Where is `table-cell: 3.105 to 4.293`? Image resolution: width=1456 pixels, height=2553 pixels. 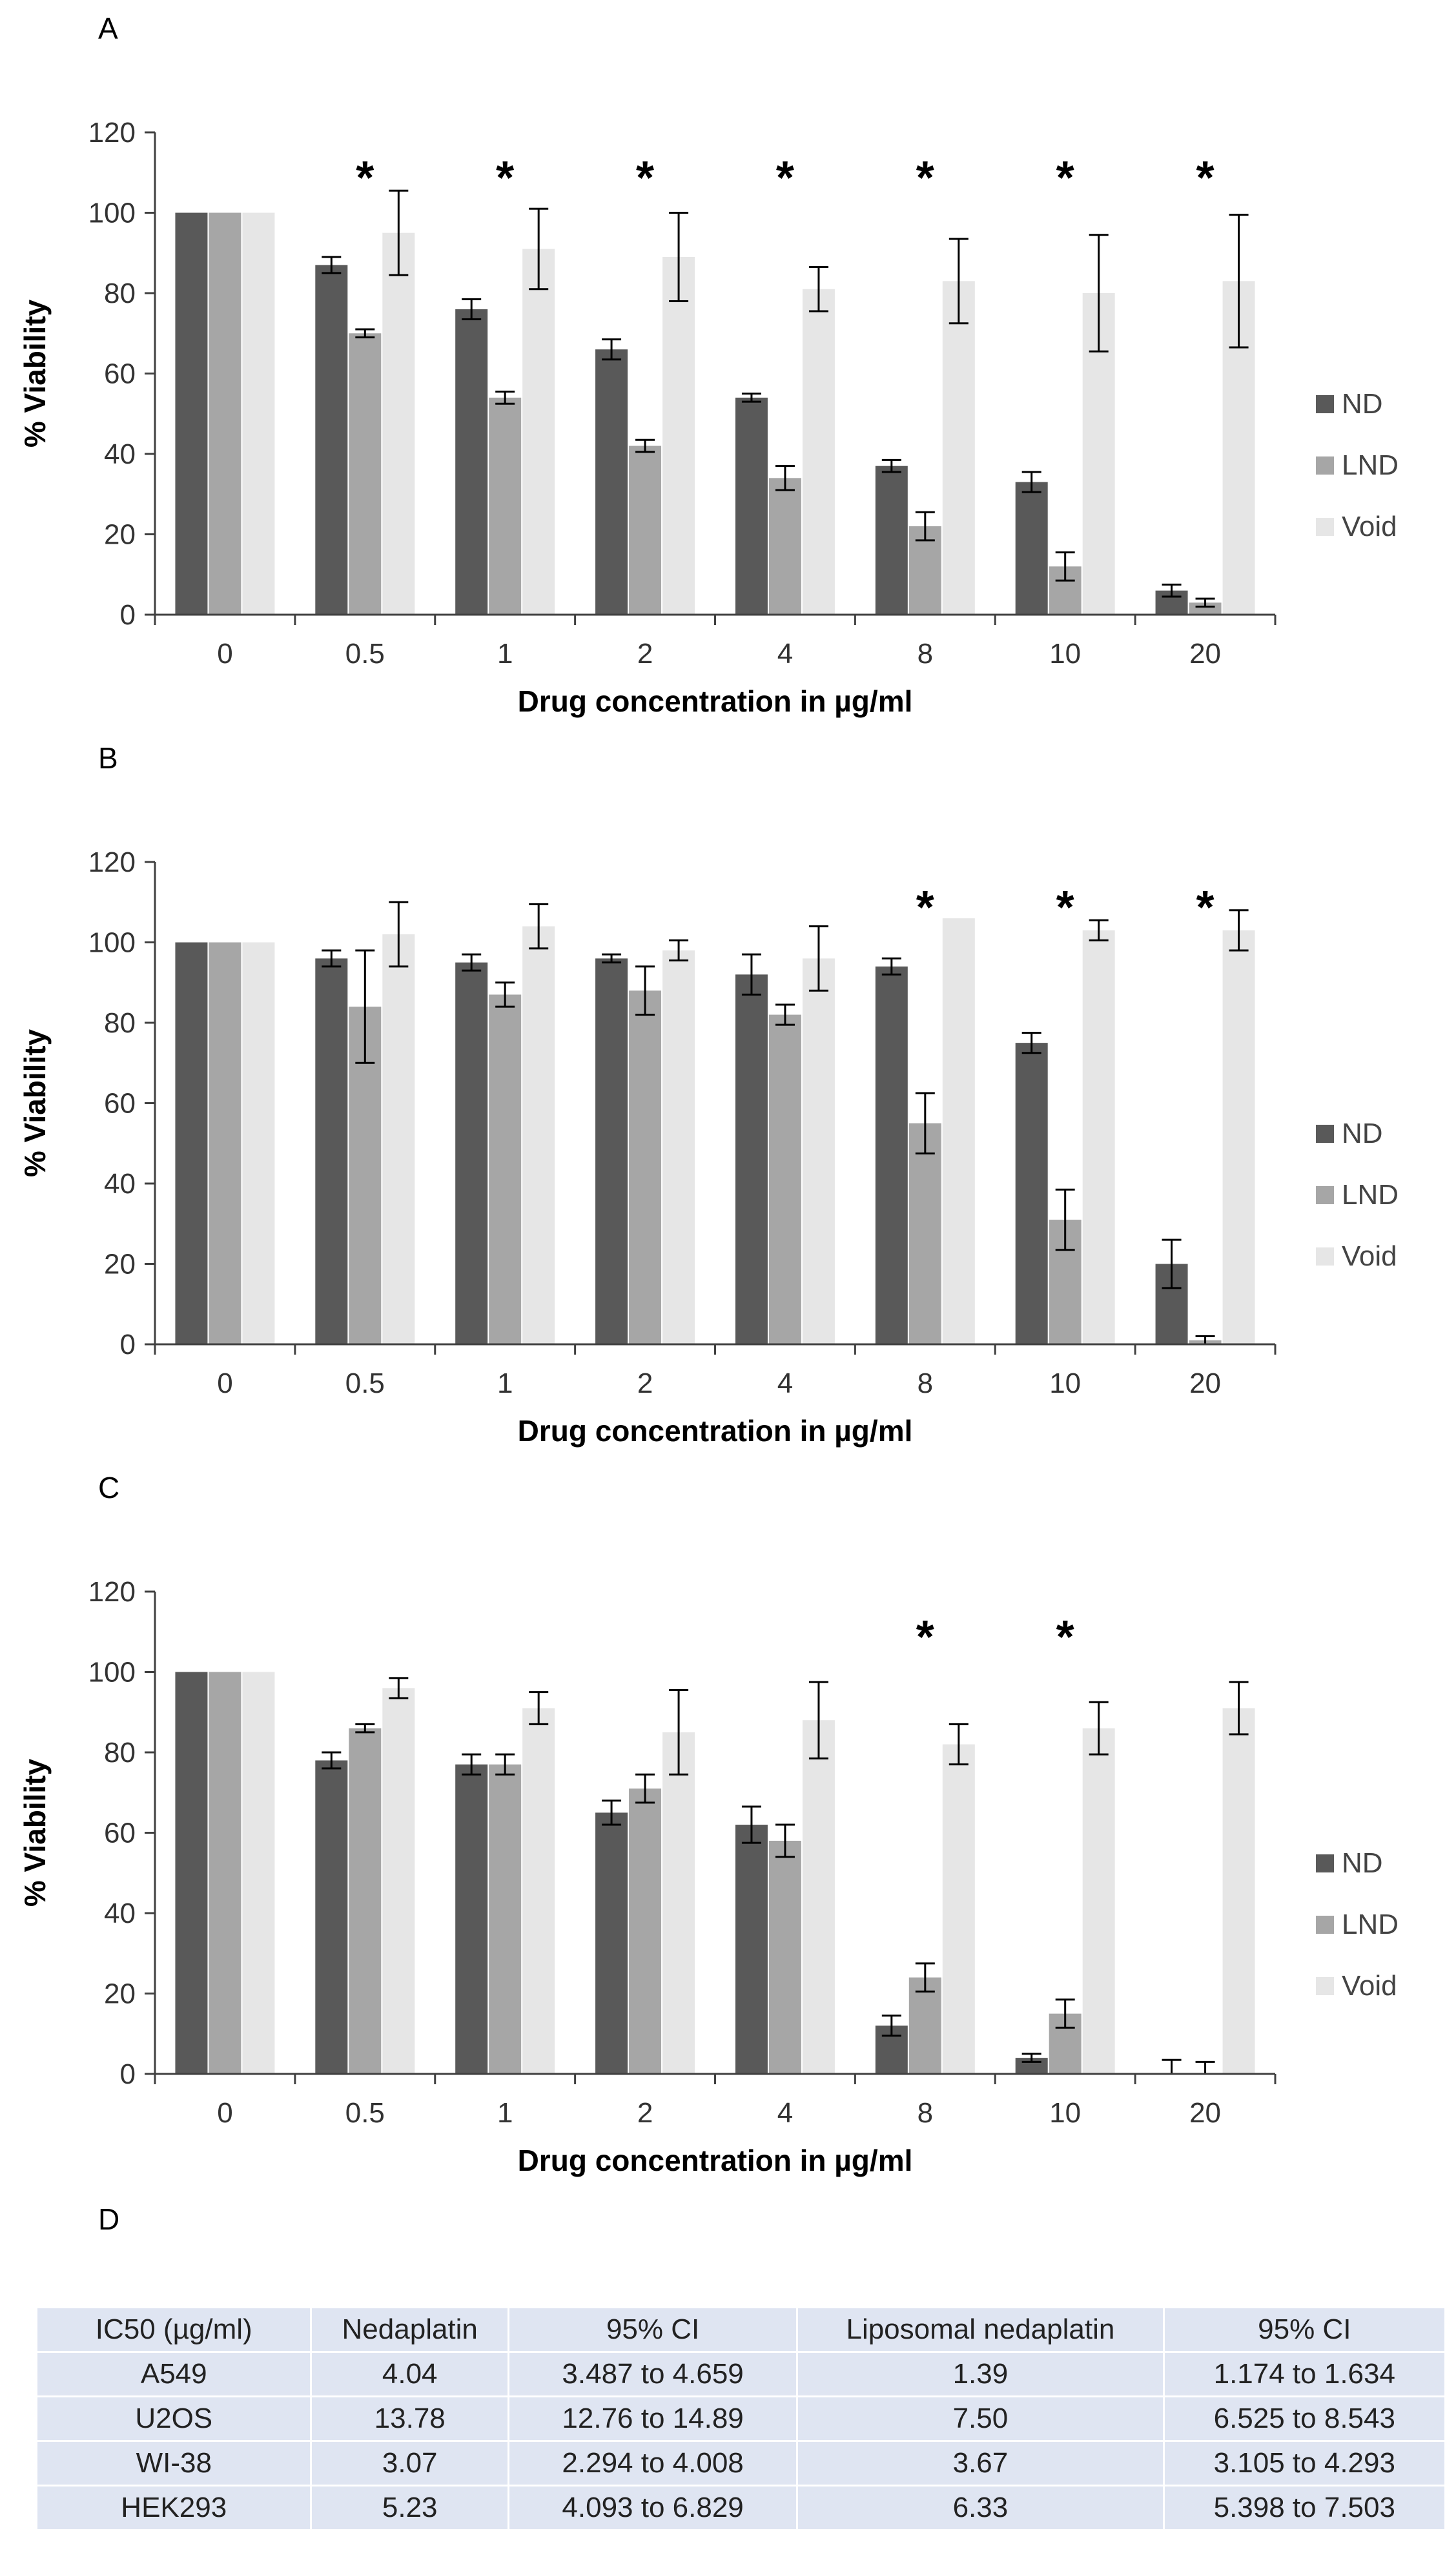
table-cell: 3.105 to 4.293 is located at coordinates (1304, 2463).